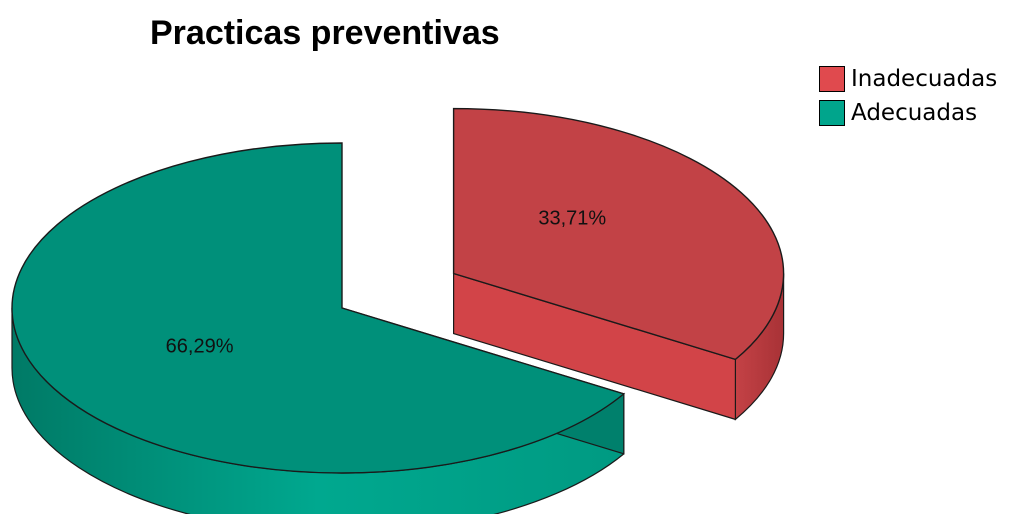  I want to click on legend-swatch-adecuadas, so click(832, 113).